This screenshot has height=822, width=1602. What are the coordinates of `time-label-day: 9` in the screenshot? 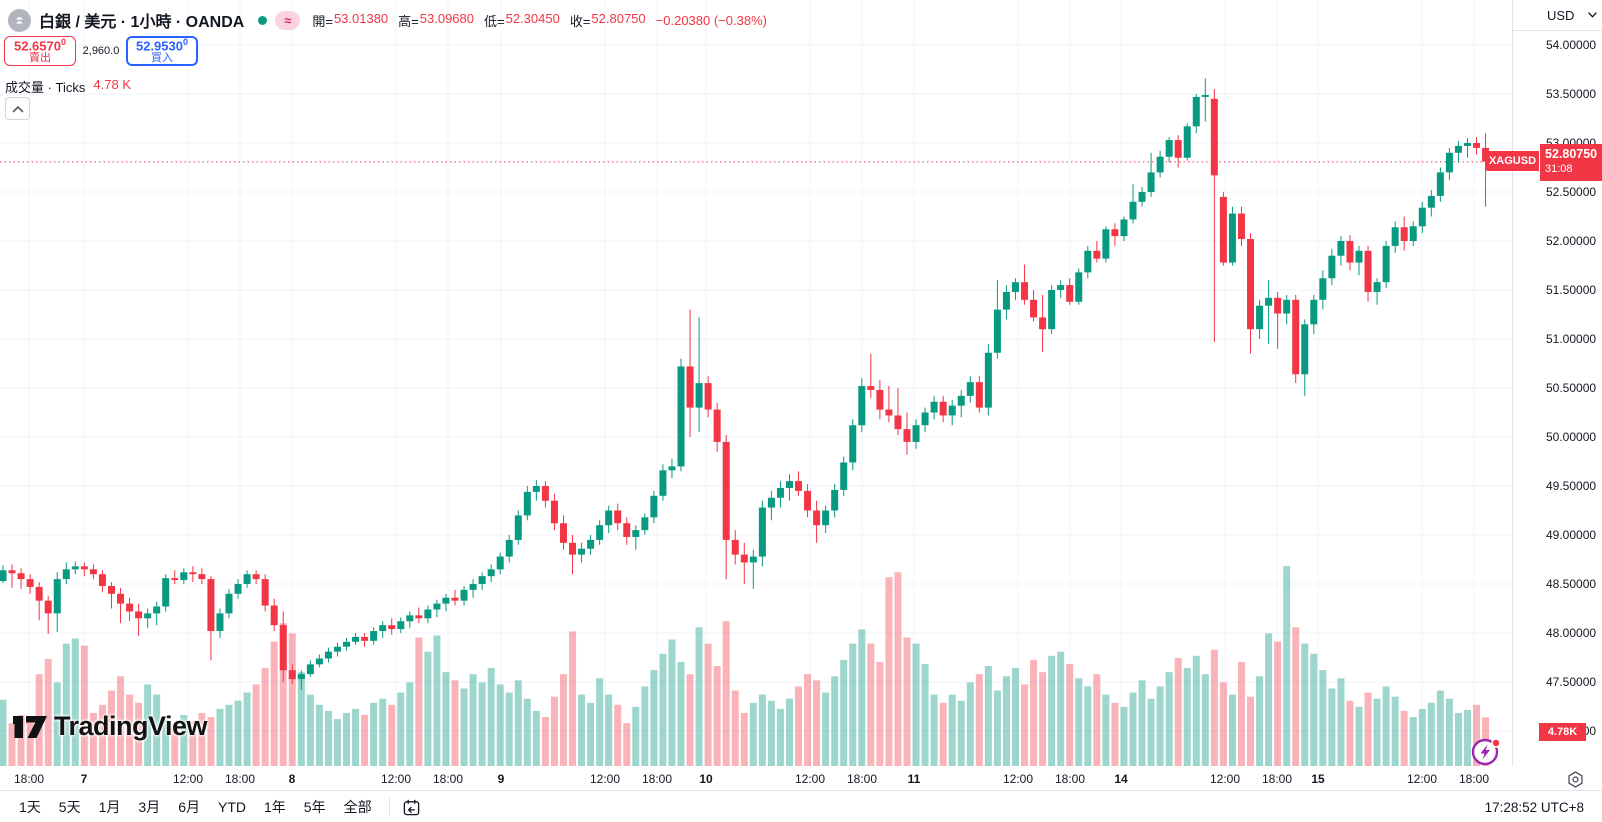 It's located at (501, 779).